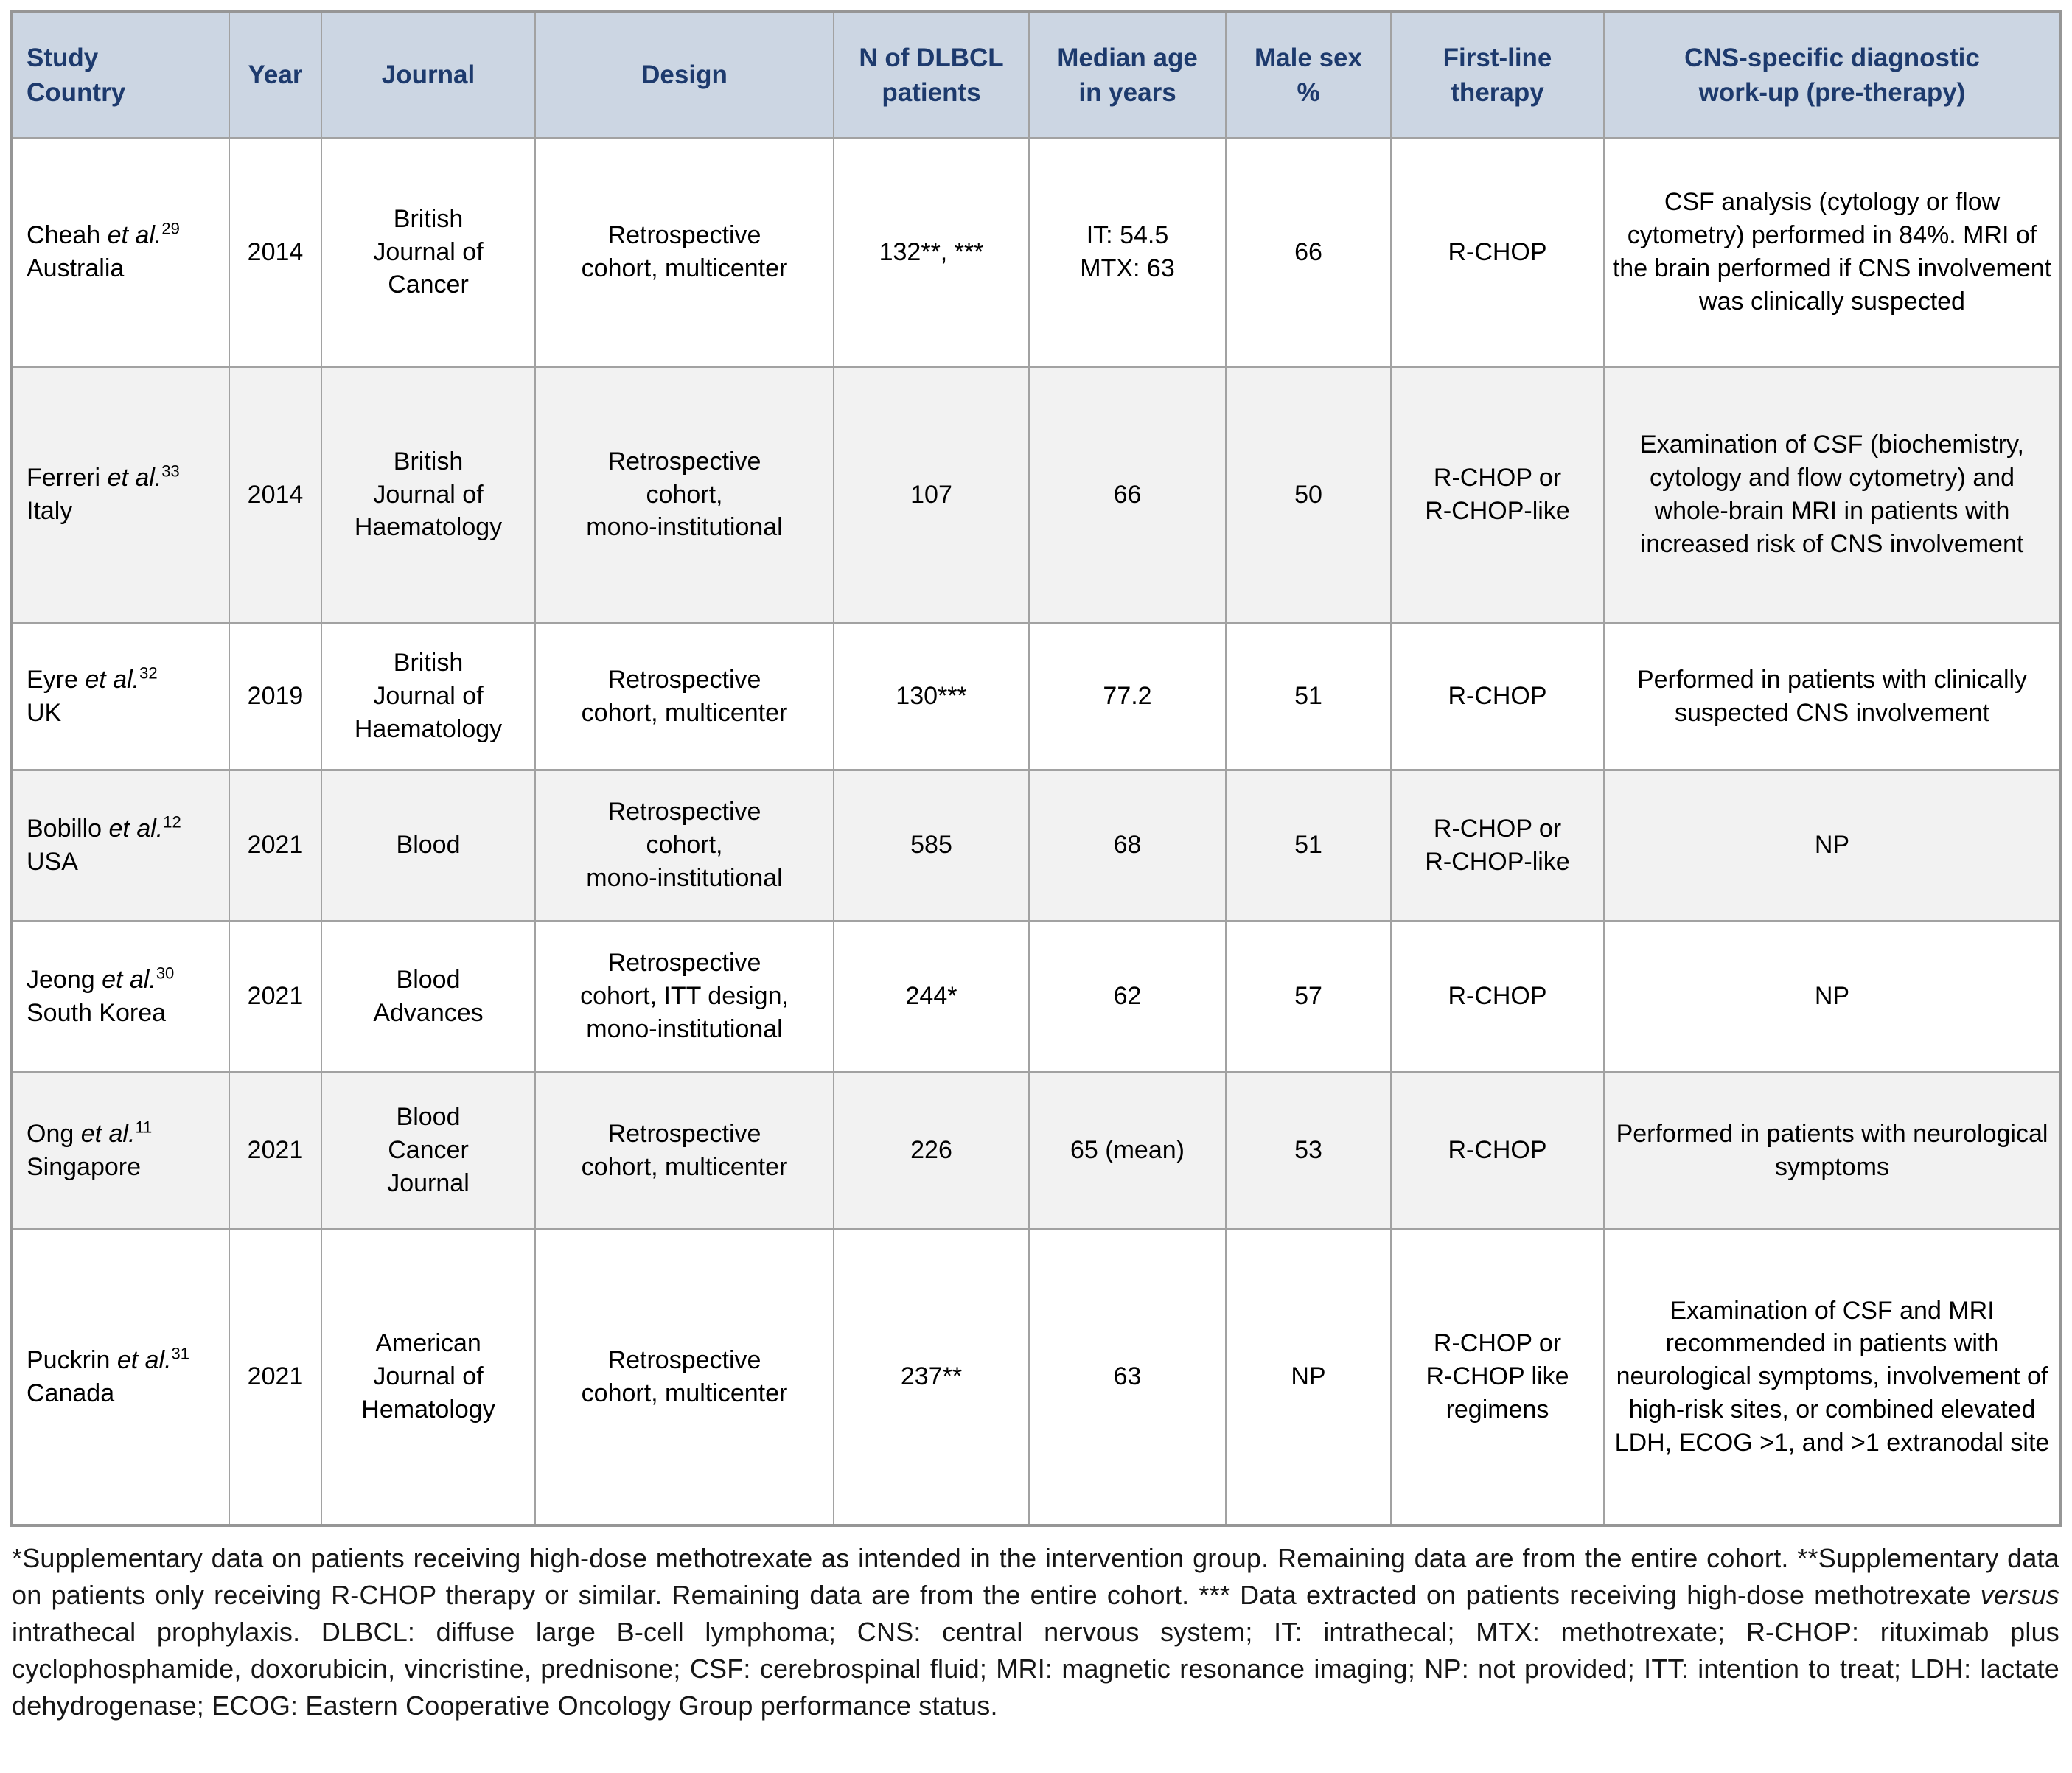 Image resolution: width=2072 pixels, height=1773 pixels. What do you see at coordinates (428, 845) in the screenshot?
I see `cell-journal: Blood` at bounding box center [428, 845].